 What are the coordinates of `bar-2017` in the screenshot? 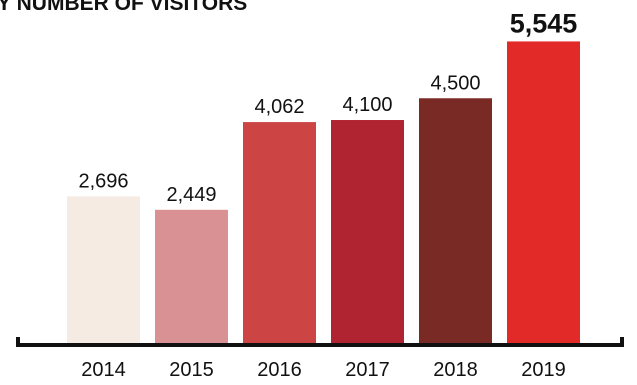 It's located at (367, 231).